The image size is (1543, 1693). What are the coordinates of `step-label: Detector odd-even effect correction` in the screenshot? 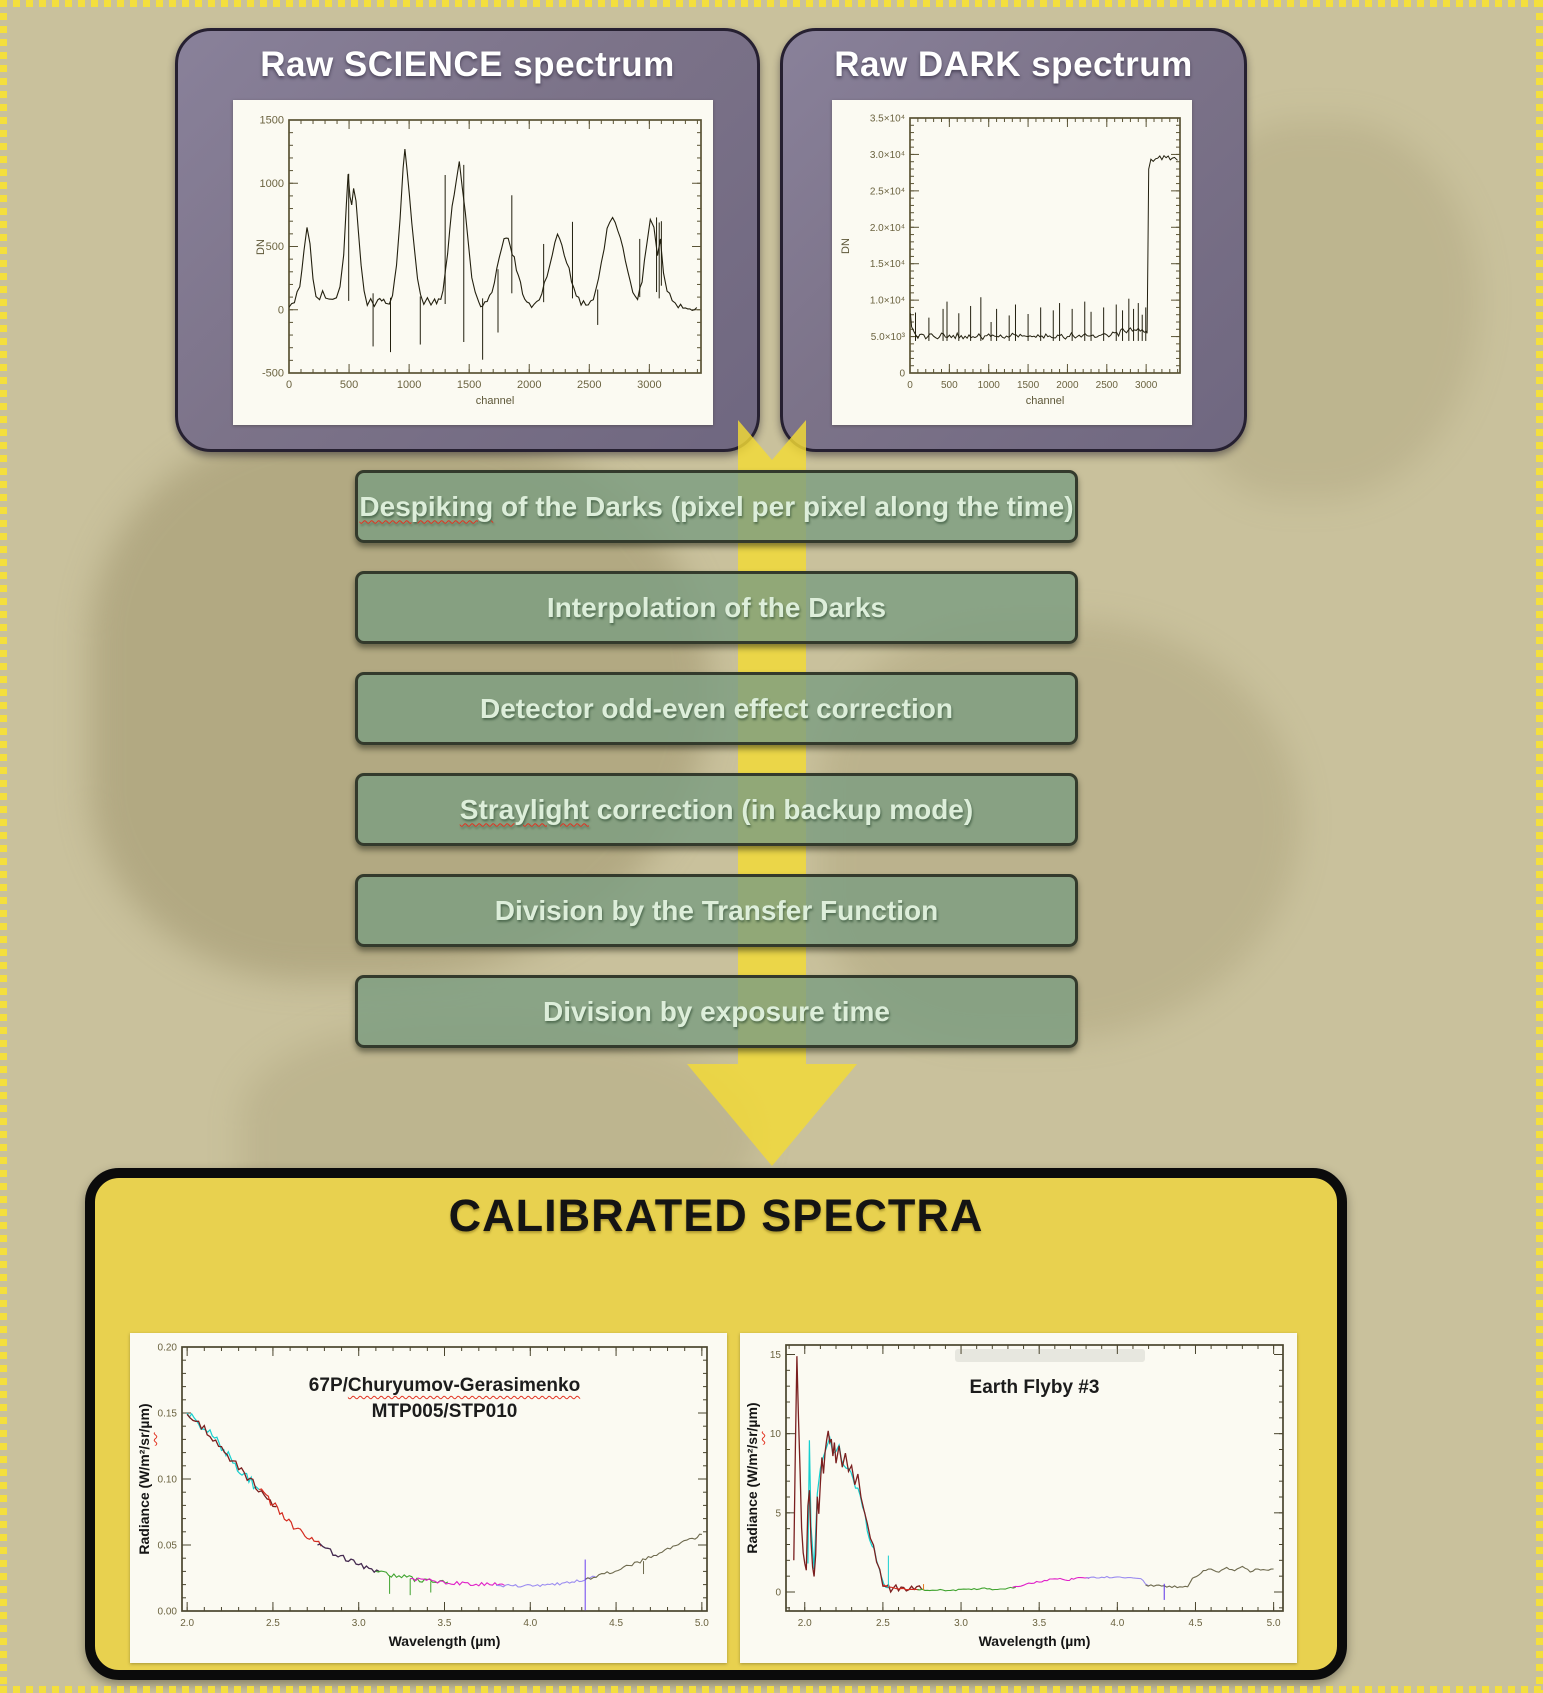 It's located at (716, 708).